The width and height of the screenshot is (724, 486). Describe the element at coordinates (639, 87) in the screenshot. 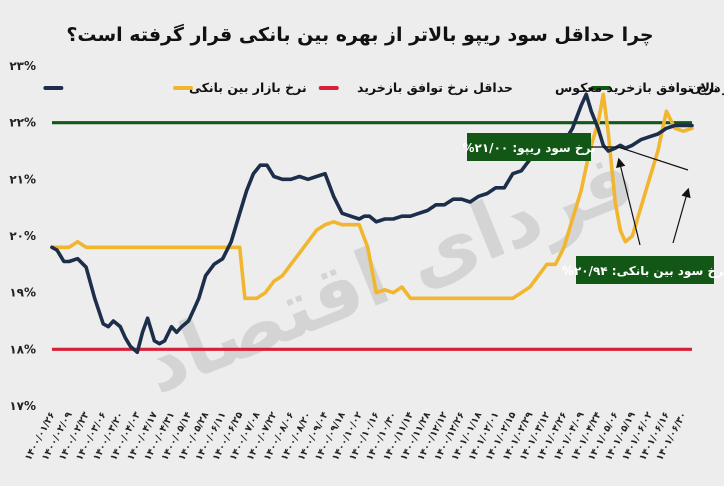

I see `legend-label: حداکثر نرخ توافق بازخرید معکوس` at that location.